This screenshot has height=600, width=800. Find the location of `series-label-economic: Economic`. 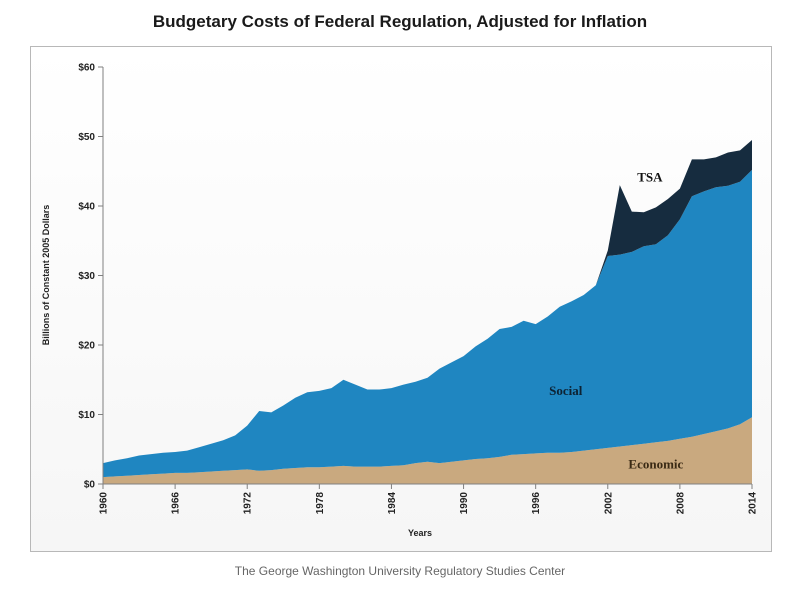

series-label-economic: Economic is located at coordinates (655, 464).